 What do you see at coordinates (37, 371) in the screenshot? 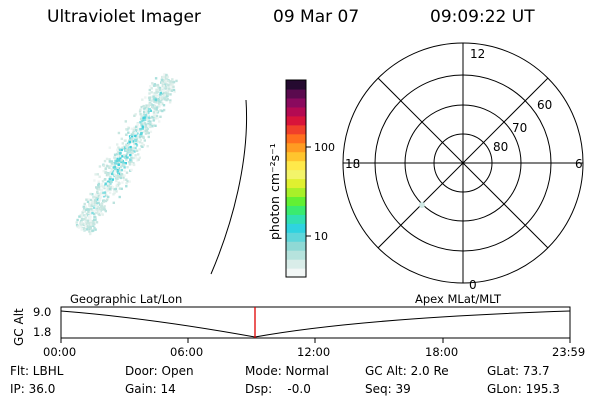
I see `info-flt: Flt: LBHL` at bounding box center [37, 371].